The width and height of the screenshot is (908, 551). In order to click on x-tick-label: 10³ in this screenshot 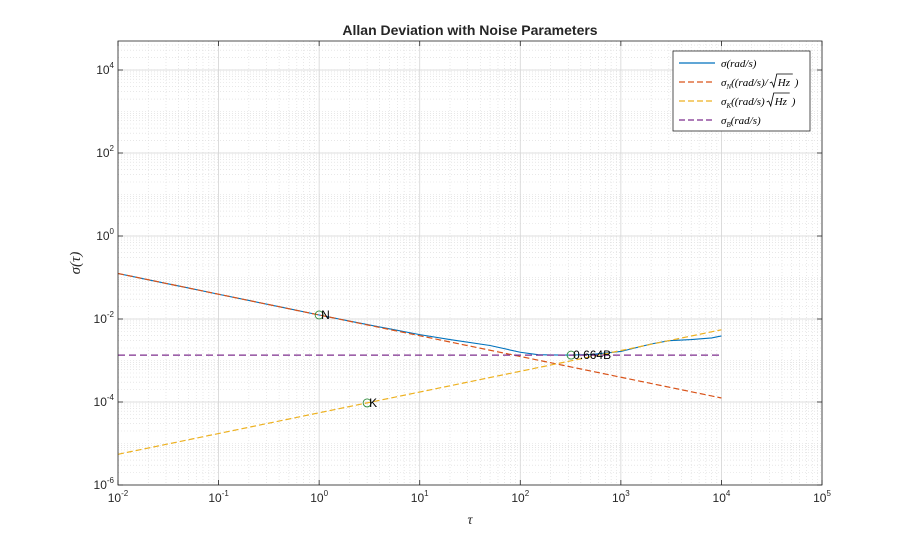, I will do `click(621, 497)`.